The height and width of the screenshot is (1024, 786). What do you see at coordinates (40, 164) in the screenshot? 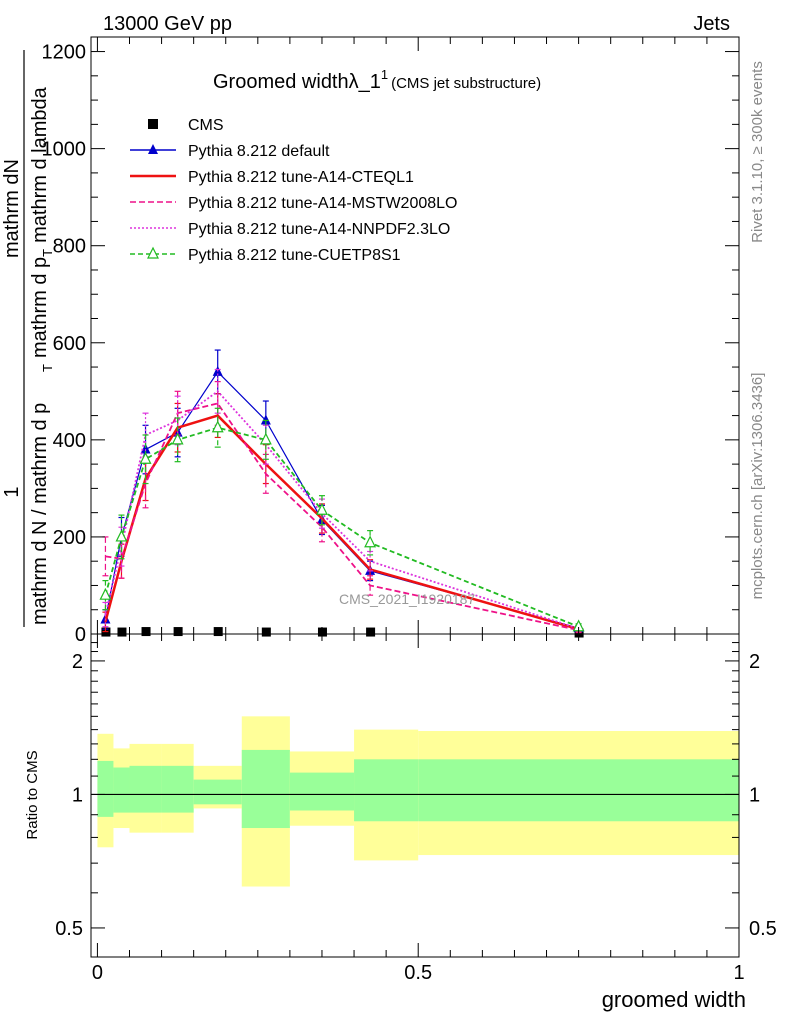
I see `ylabel-denom-dl: mathrm d lambda` at bounding box center [40, 164].